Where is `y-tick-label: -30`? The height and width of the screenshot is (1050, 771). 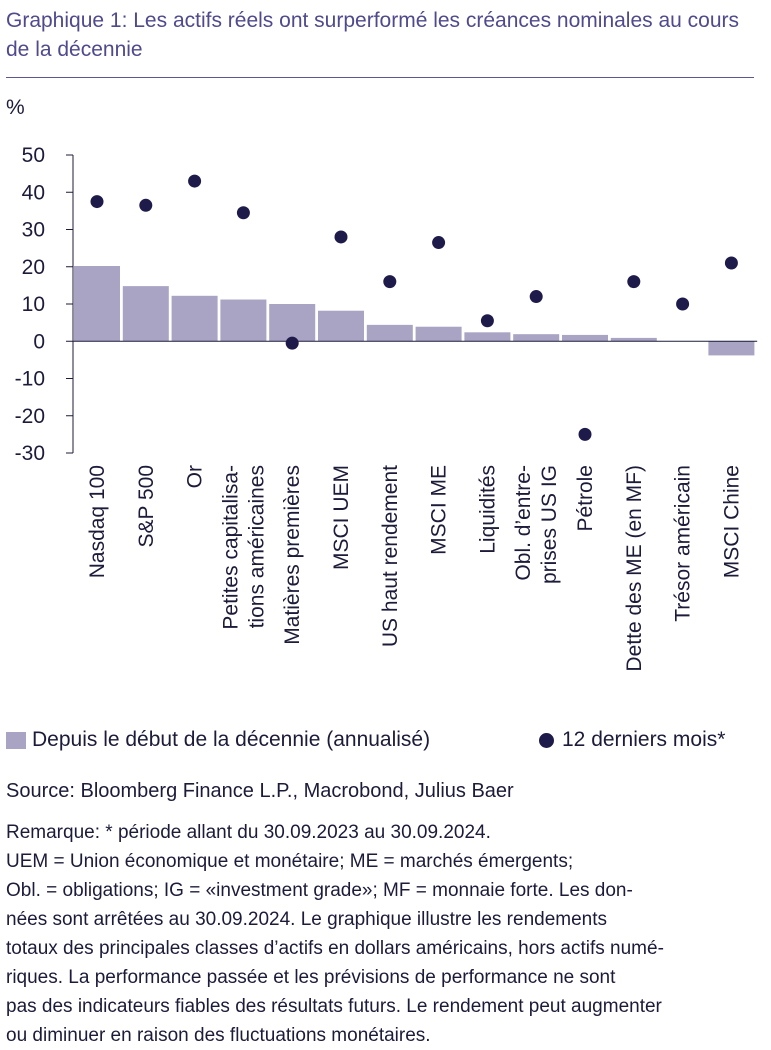
y-tick-label: -30 is located at coordinates (30, 453).